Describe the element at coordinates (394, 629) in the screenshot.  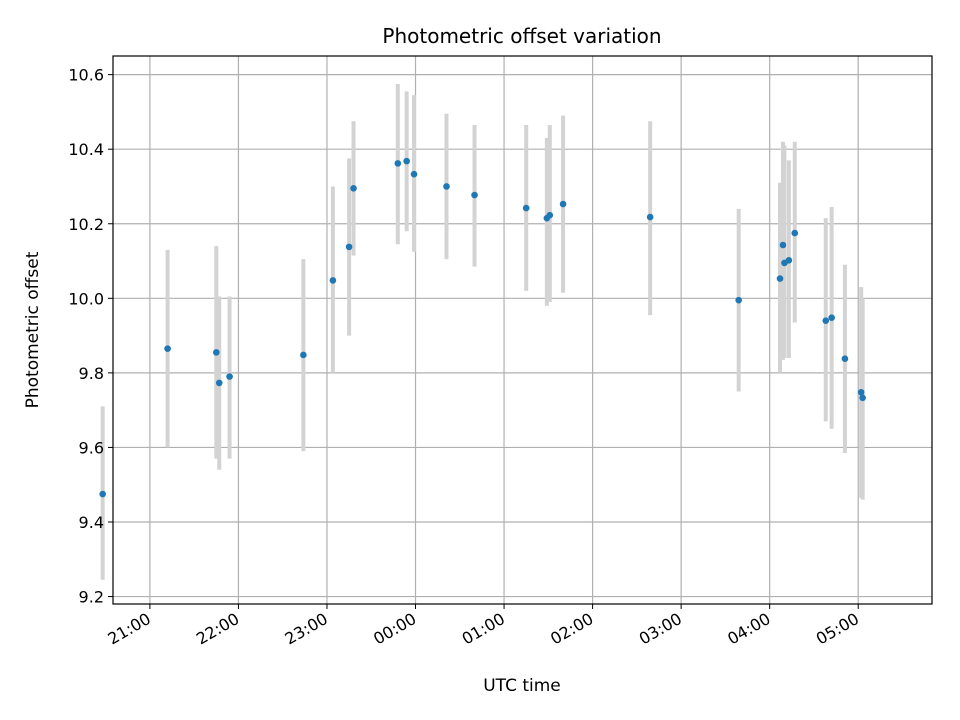
I see `x-tick-label: 00:00` at that location.